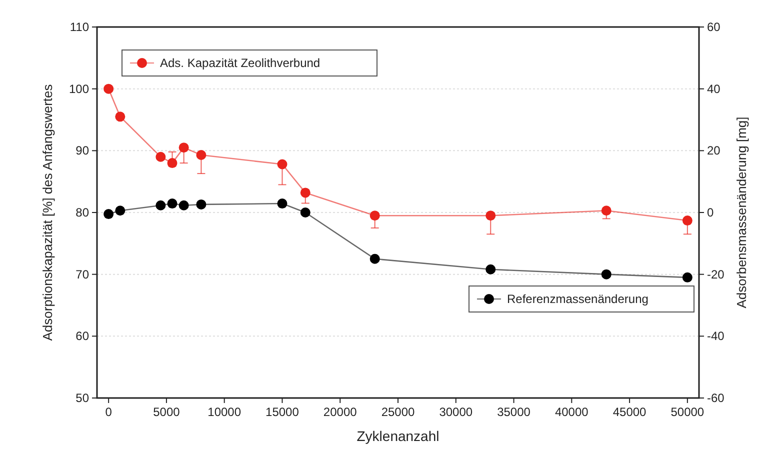  Describe the element at coordinates (340, 412) in the screenshot. I see `x-tick-label: 20000` at that location.